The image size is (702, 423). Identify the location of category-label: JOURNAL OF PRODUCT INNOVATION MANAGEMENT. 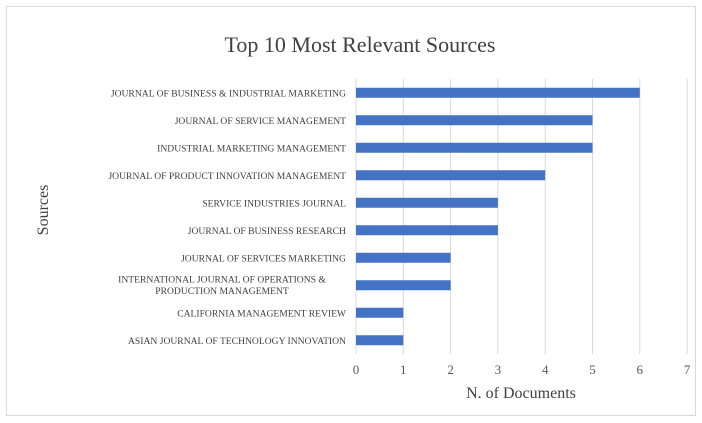
(227, 176).